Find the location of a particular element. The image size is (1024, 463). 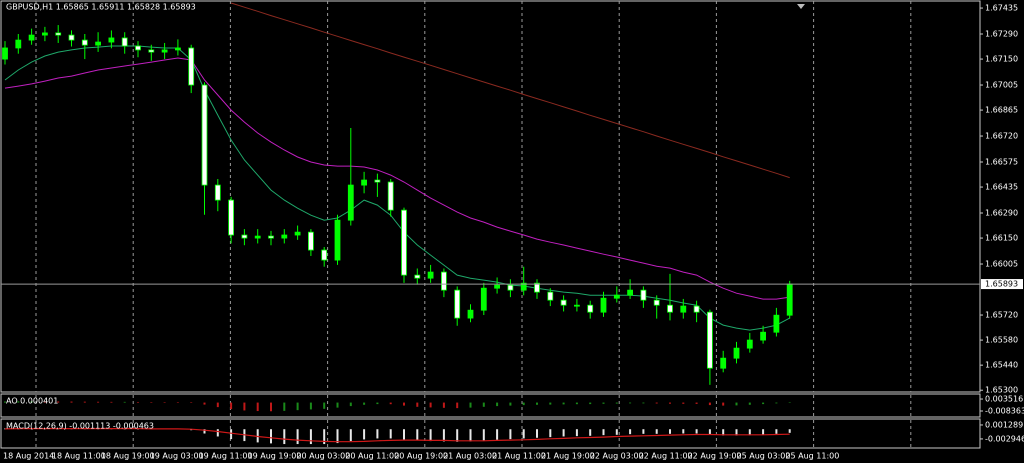

shift-marker is located at coordinates (801, 6).